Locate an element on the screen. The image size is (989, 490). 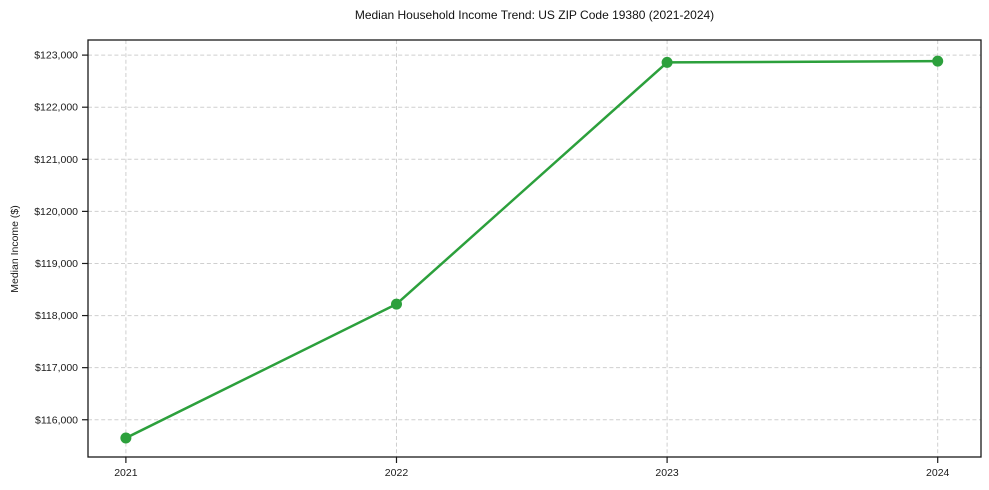
y-tick-label: $117,000 is located at coordinates (56, 368).